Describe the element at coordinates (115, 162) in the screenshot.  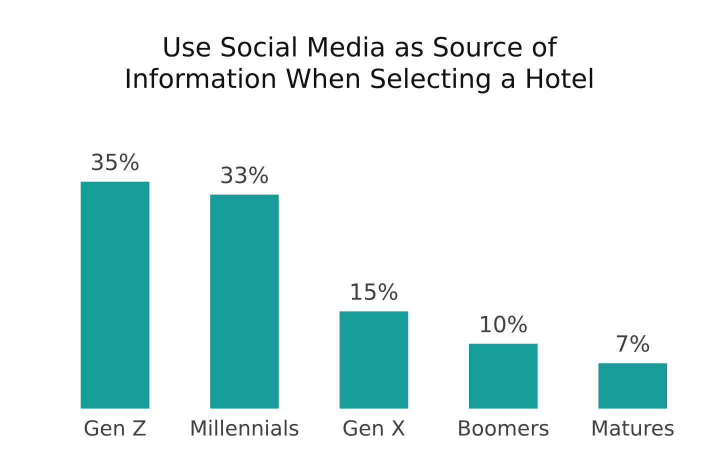
I see `data-label: 35%` at that location.